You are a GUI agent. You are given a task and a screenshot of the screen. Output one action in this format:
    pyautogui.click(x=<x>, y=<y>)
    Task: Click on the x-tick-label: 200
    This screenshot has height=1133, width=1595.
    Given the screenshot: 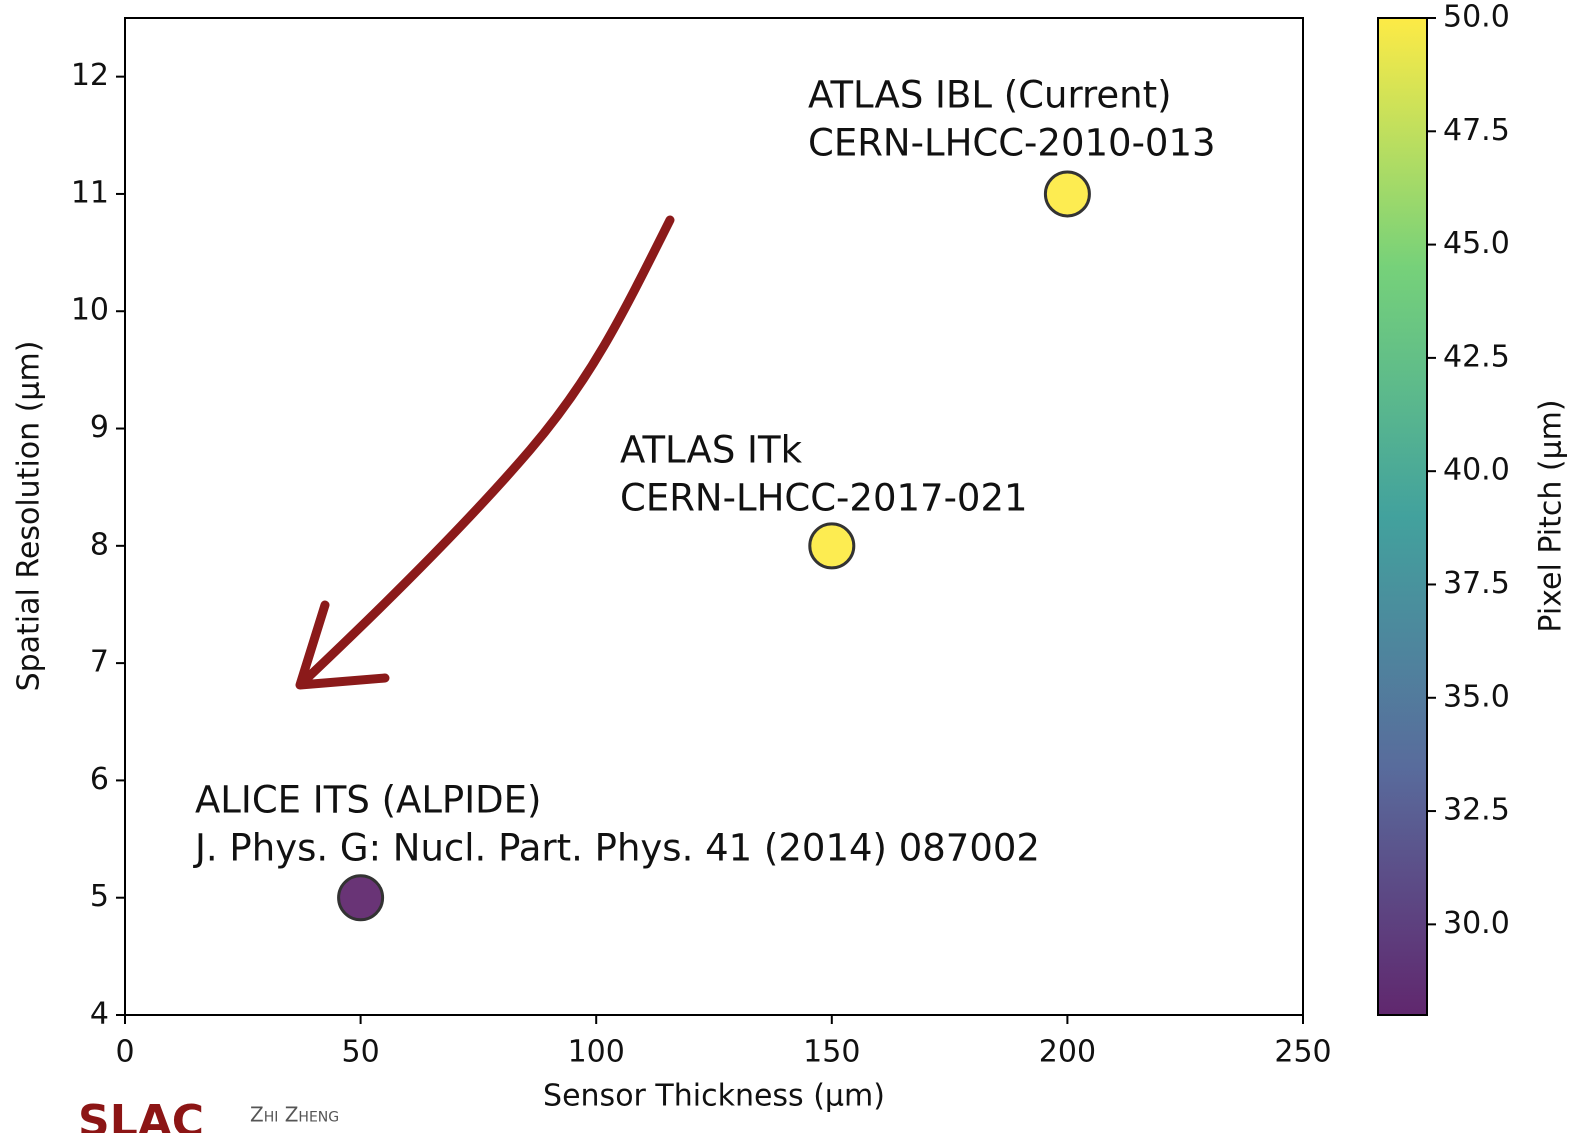 What is the action you would take?
    pyautogui.click(x=1067, y=1052)
    